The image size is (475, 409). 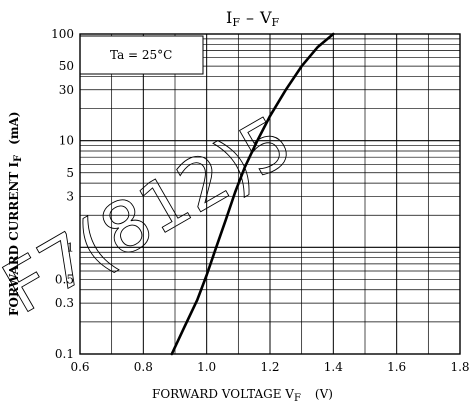 What do you see at coordinates (66, 66) in the screenshot?
I see `y-tick-label: 50` at bounding box center [66, 66].